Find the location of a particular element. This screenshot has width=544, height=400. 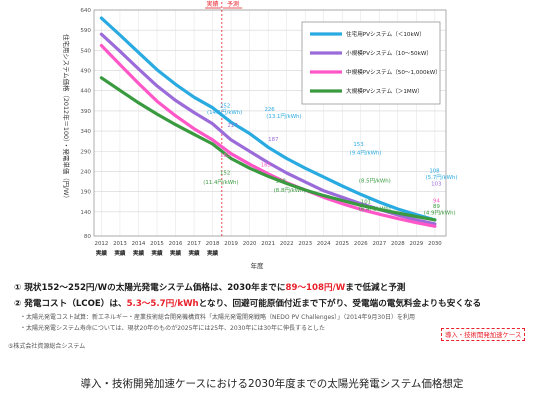

value-label: (5.7円/kWh) is located at coordinates (442, 177).